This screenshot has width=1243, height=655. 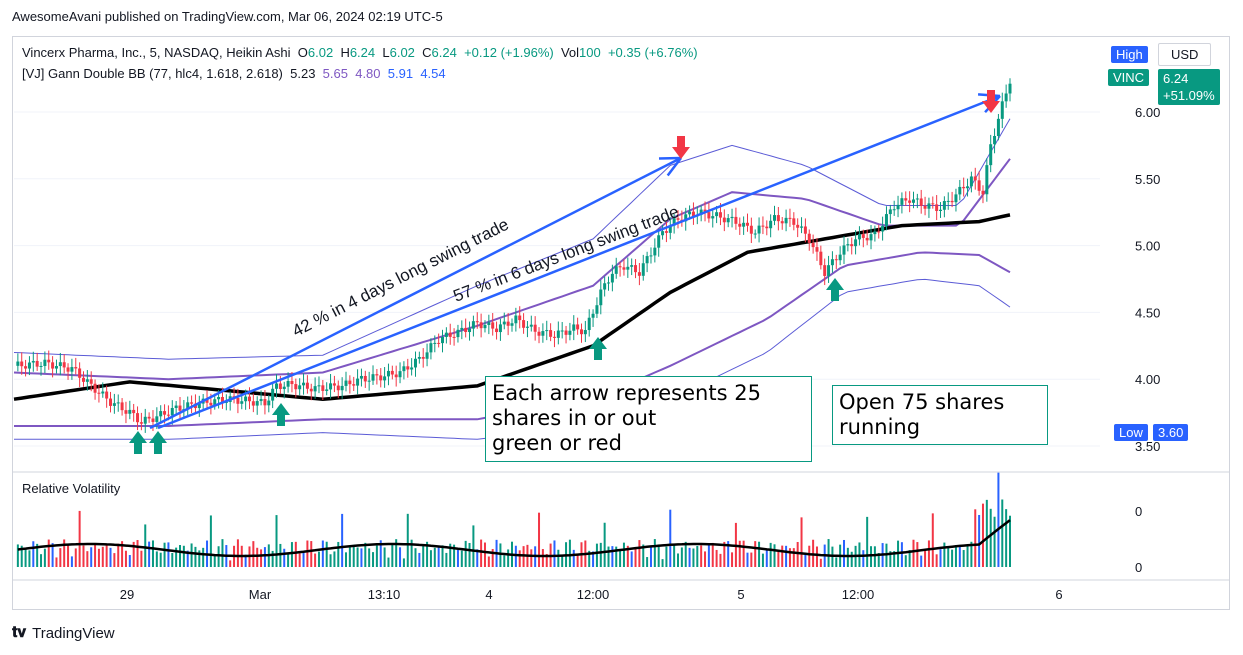 What do you see at coordinates (1138, 511) in the screenshot?
I see `volatility-tick-label: 0` at bounding box center [1138, 511].